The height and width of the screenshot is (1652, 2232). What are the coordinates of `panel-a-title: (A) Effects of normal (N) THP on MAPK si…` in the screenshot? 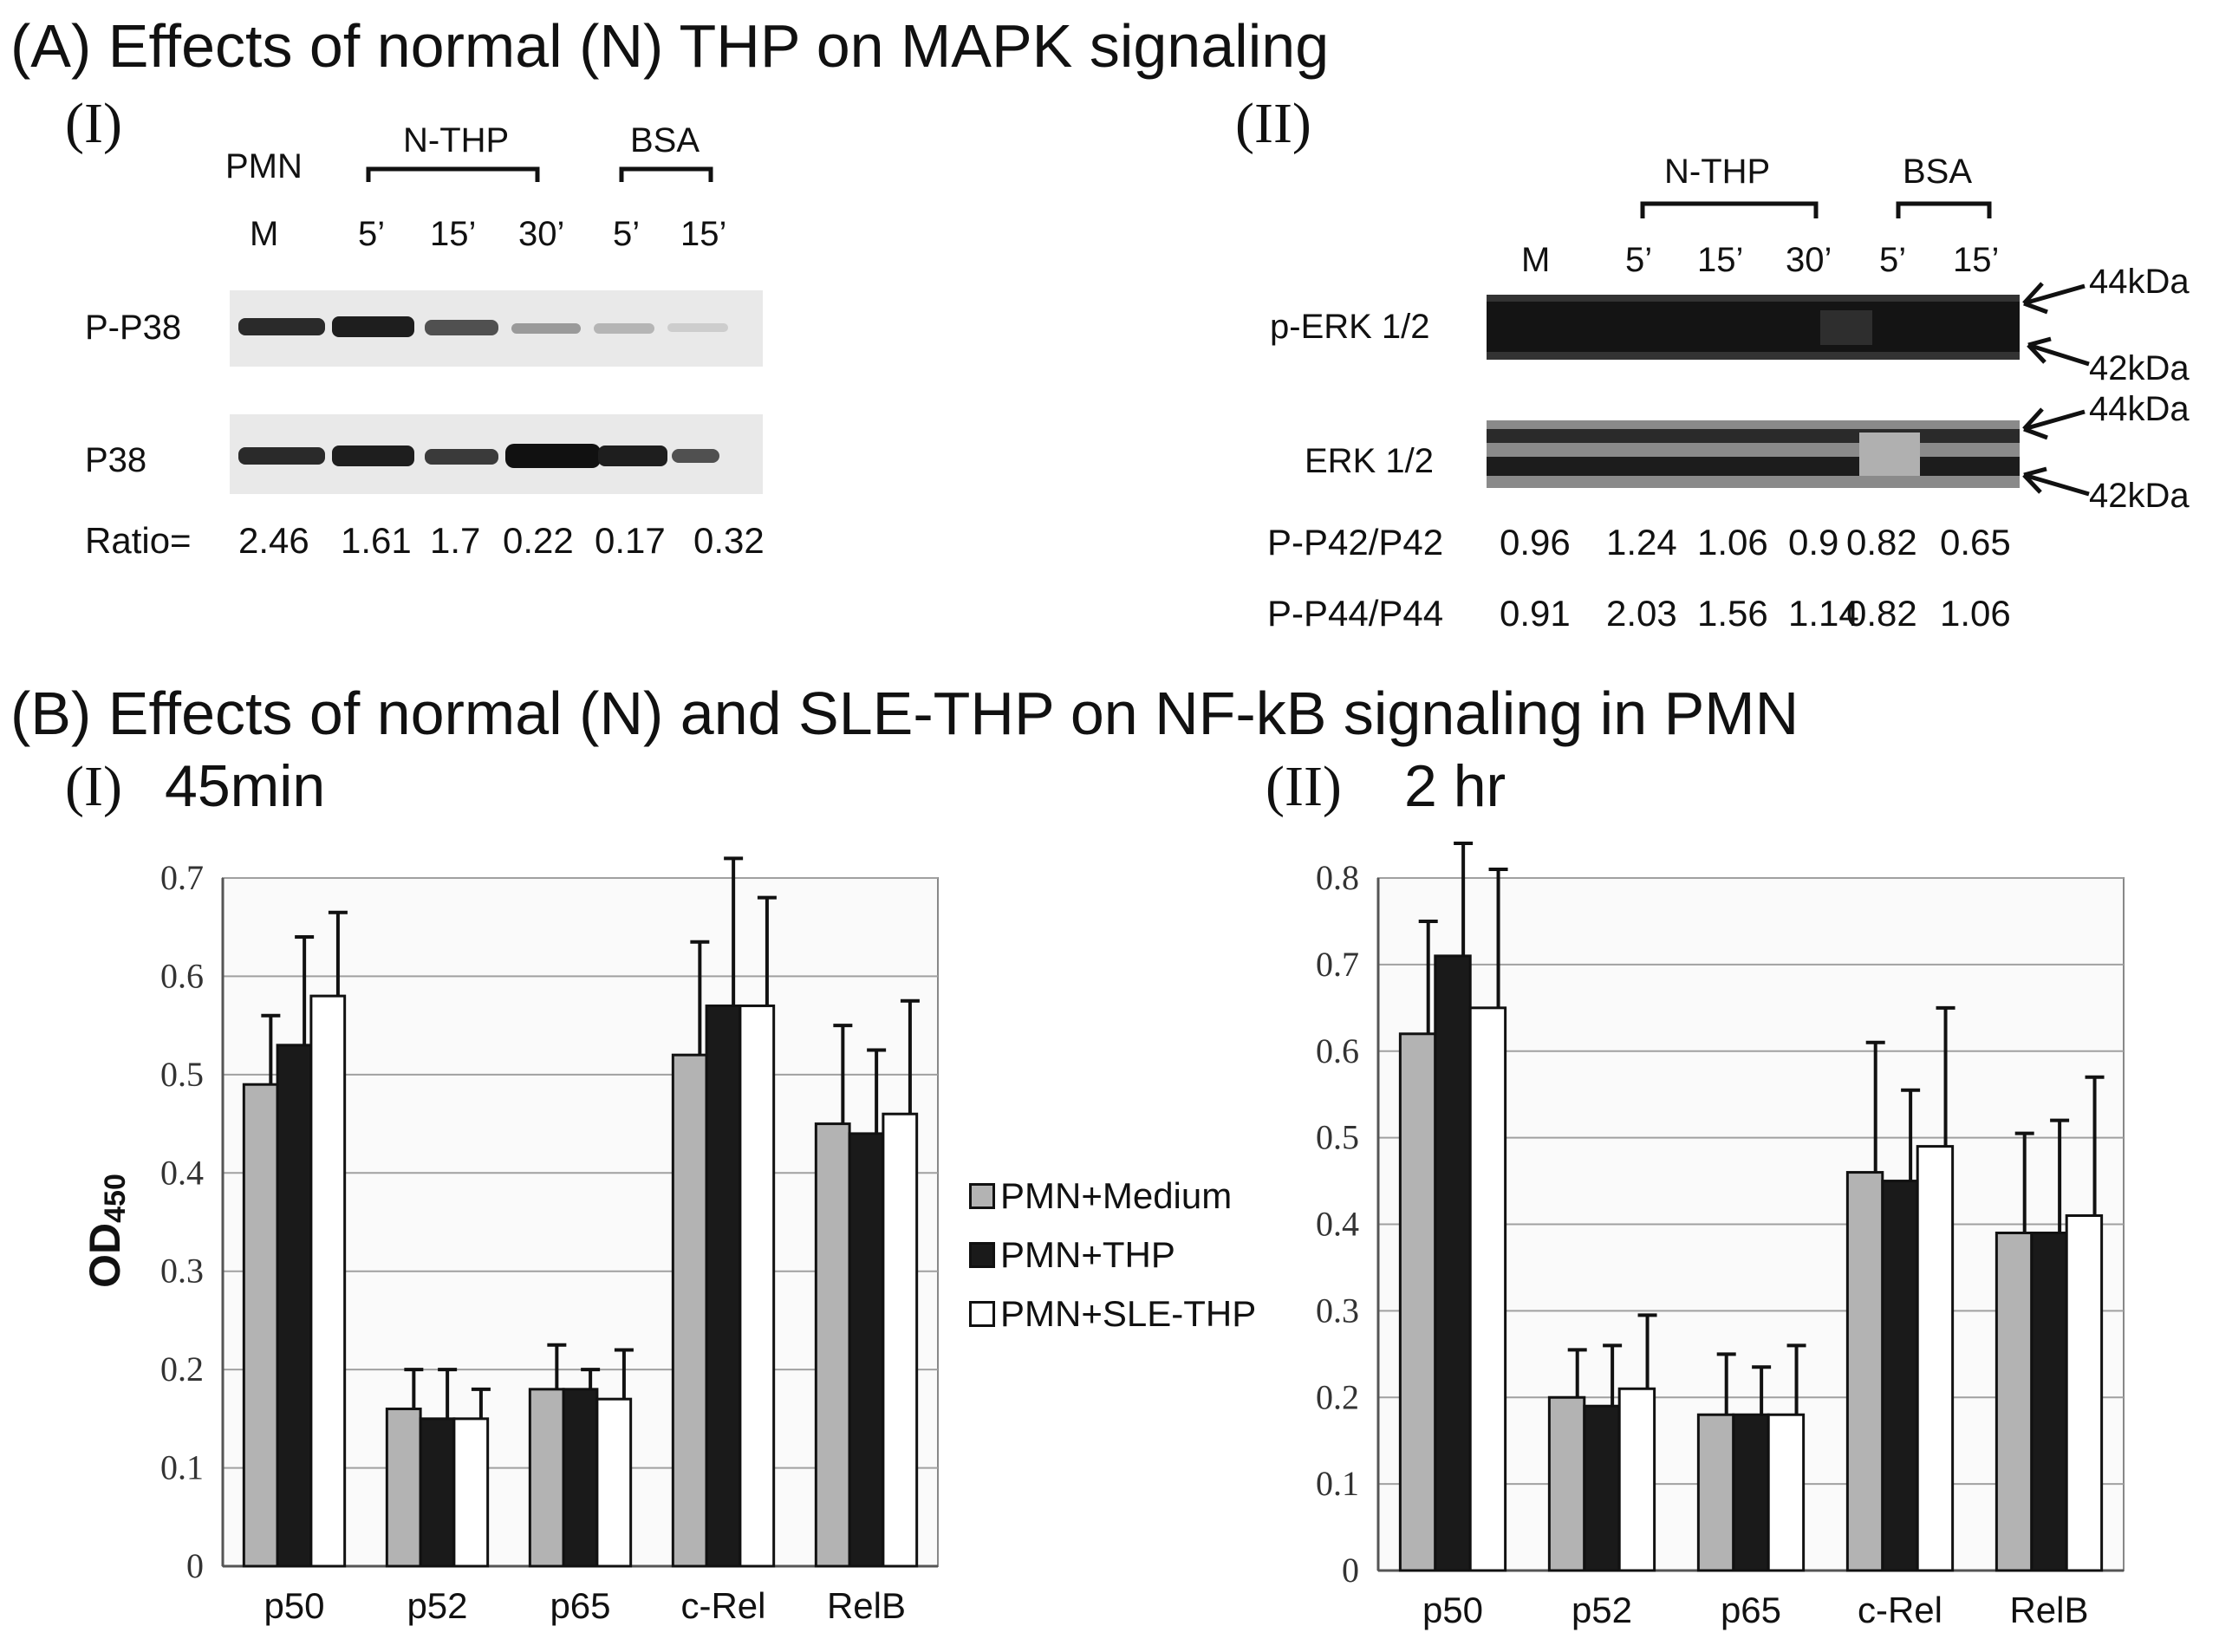 It's located at (670, 46).